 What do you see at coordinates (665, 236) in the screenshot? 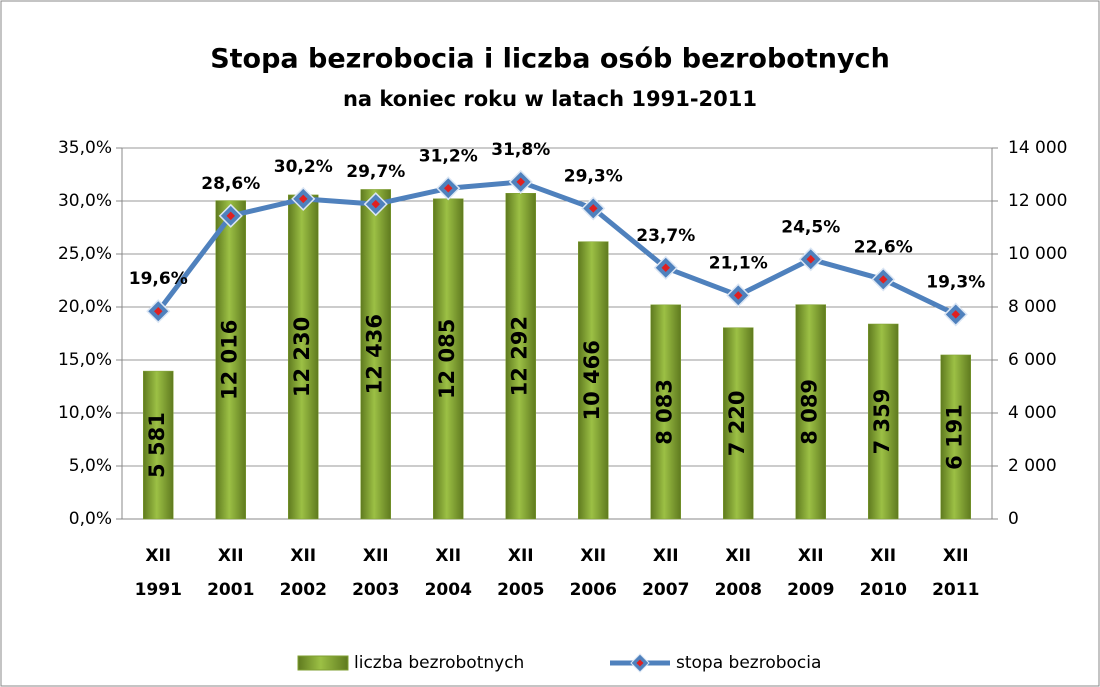
I see `point-value-label: 23,7%` at bounding box center [665, 236].